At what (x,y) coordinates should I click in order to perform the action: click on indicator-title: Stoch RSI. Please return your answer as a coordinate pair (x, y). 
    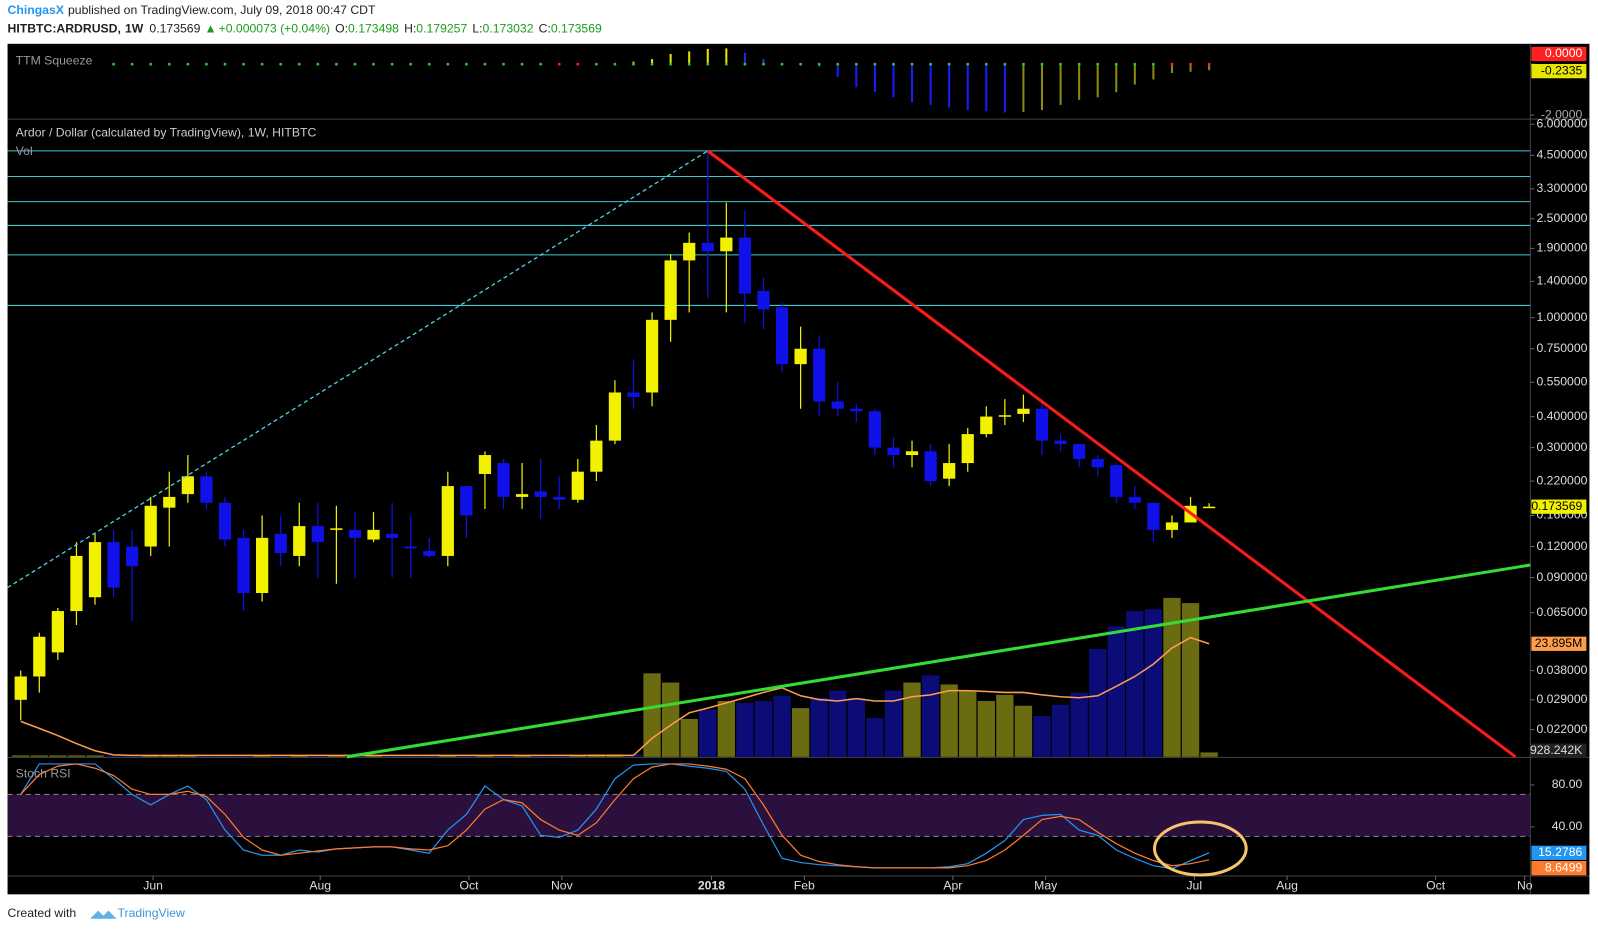
    Looking at the image, I should click on (43, 773).